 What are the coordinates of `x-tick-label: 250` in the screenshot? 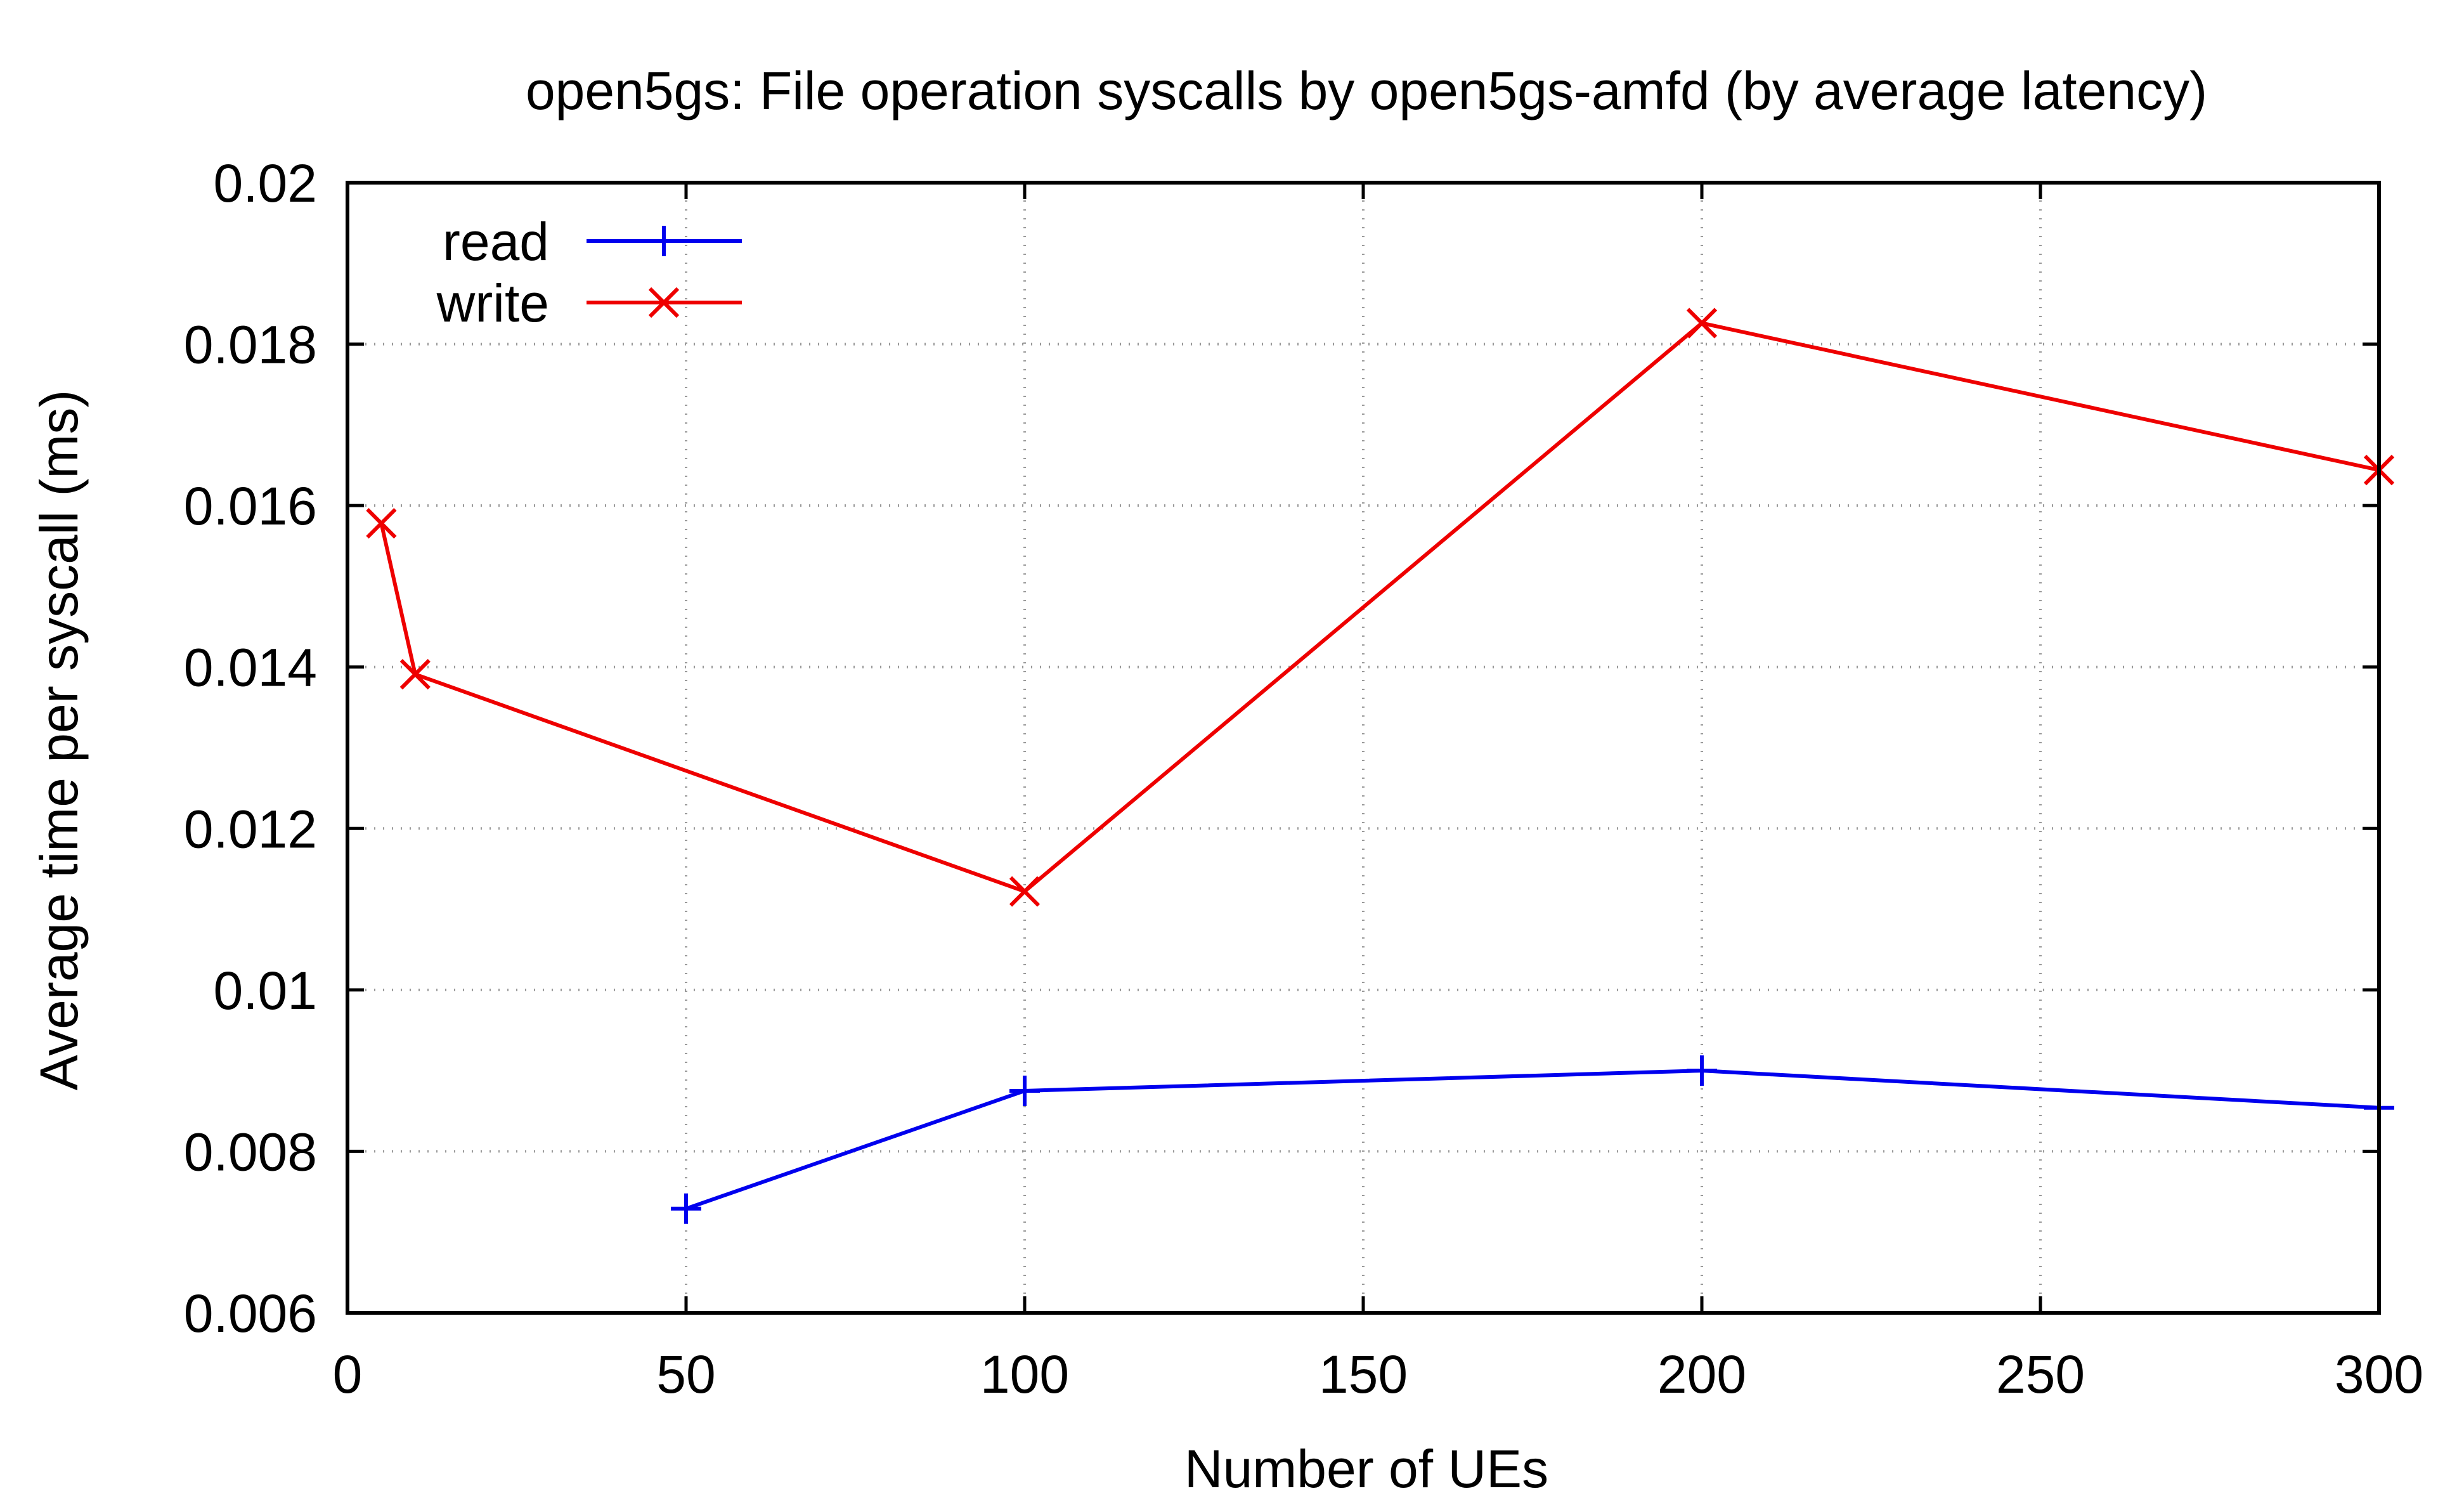 It's located at (2040, 1374).